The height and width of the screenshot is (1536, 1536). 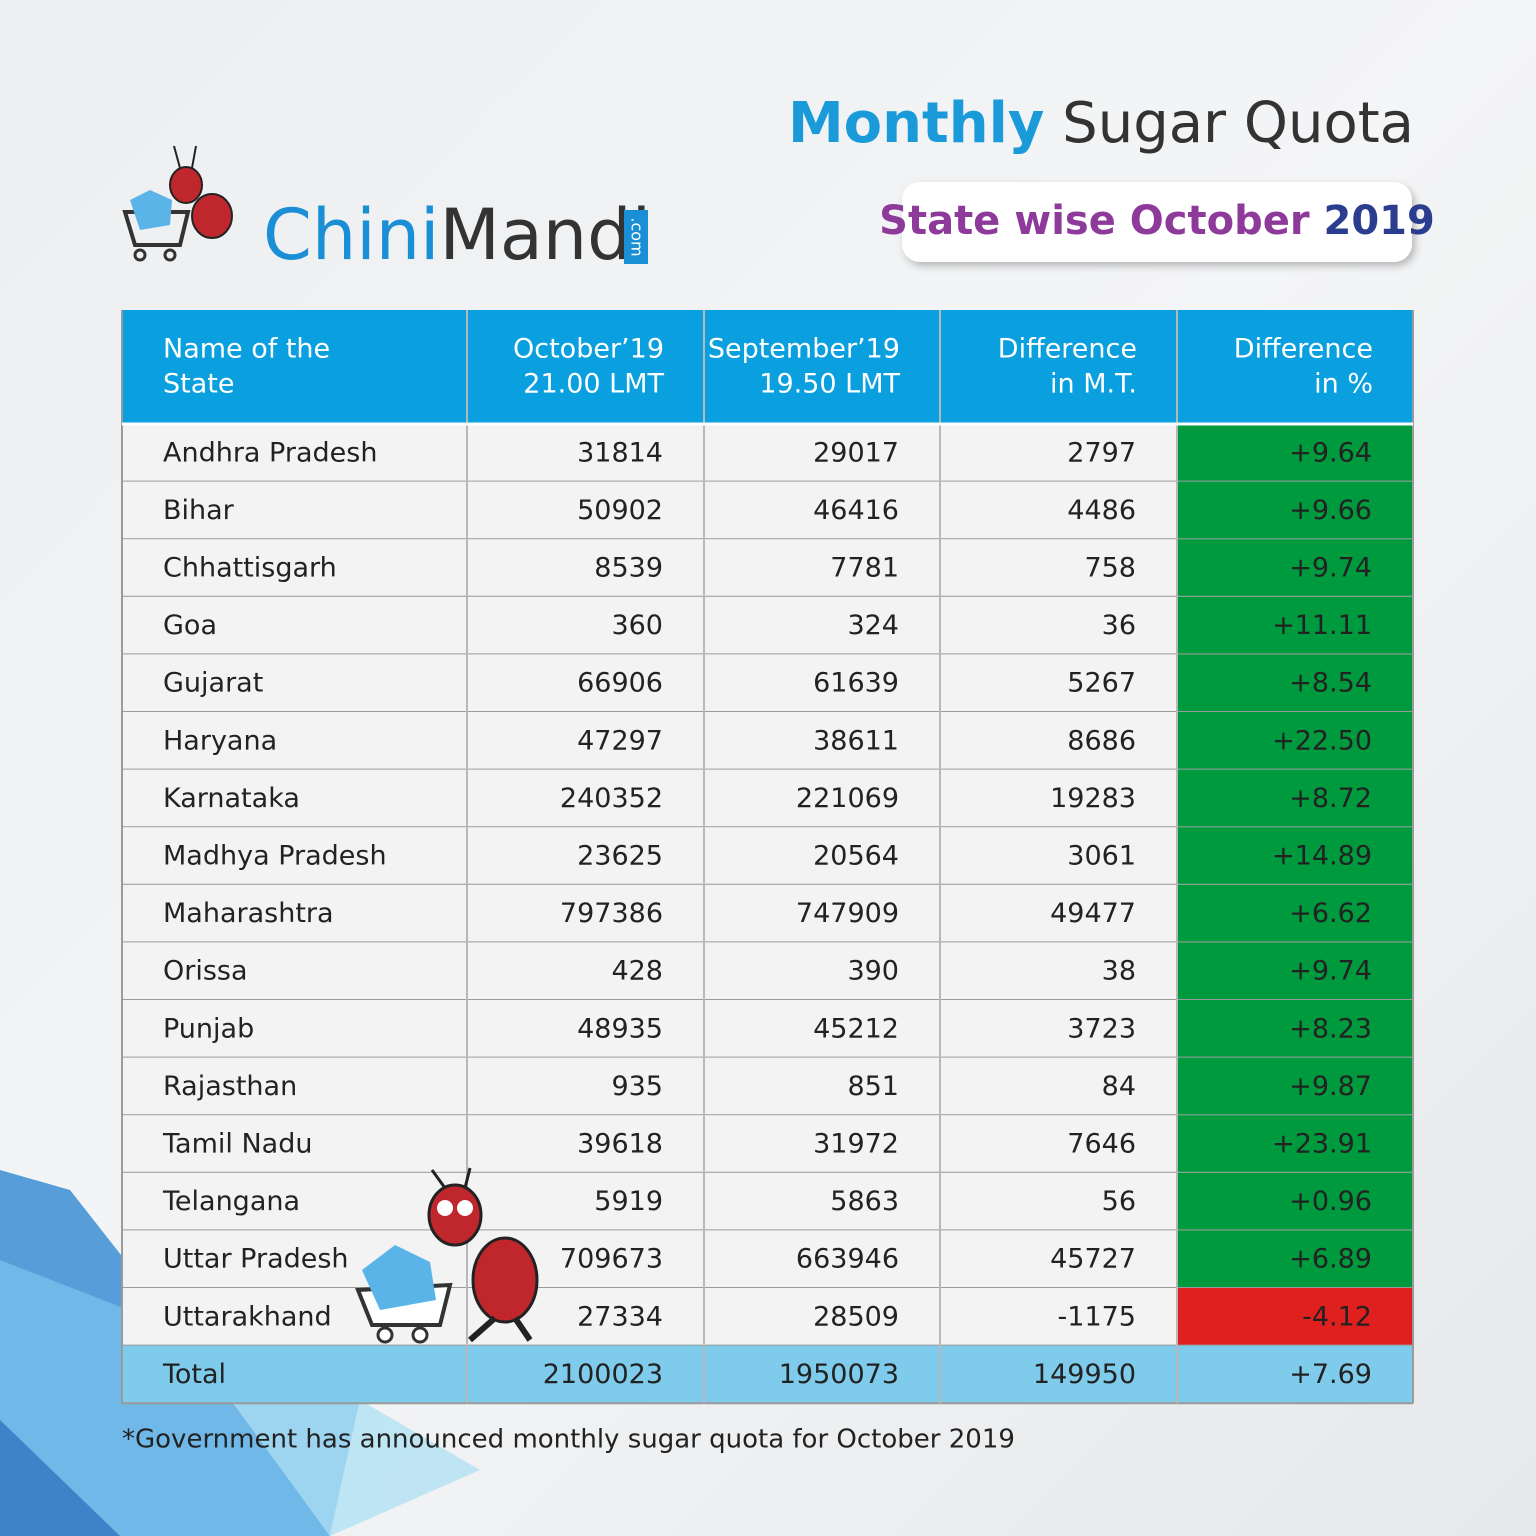 I want to click on cell-text: 47297, so click(x=620, y=740).